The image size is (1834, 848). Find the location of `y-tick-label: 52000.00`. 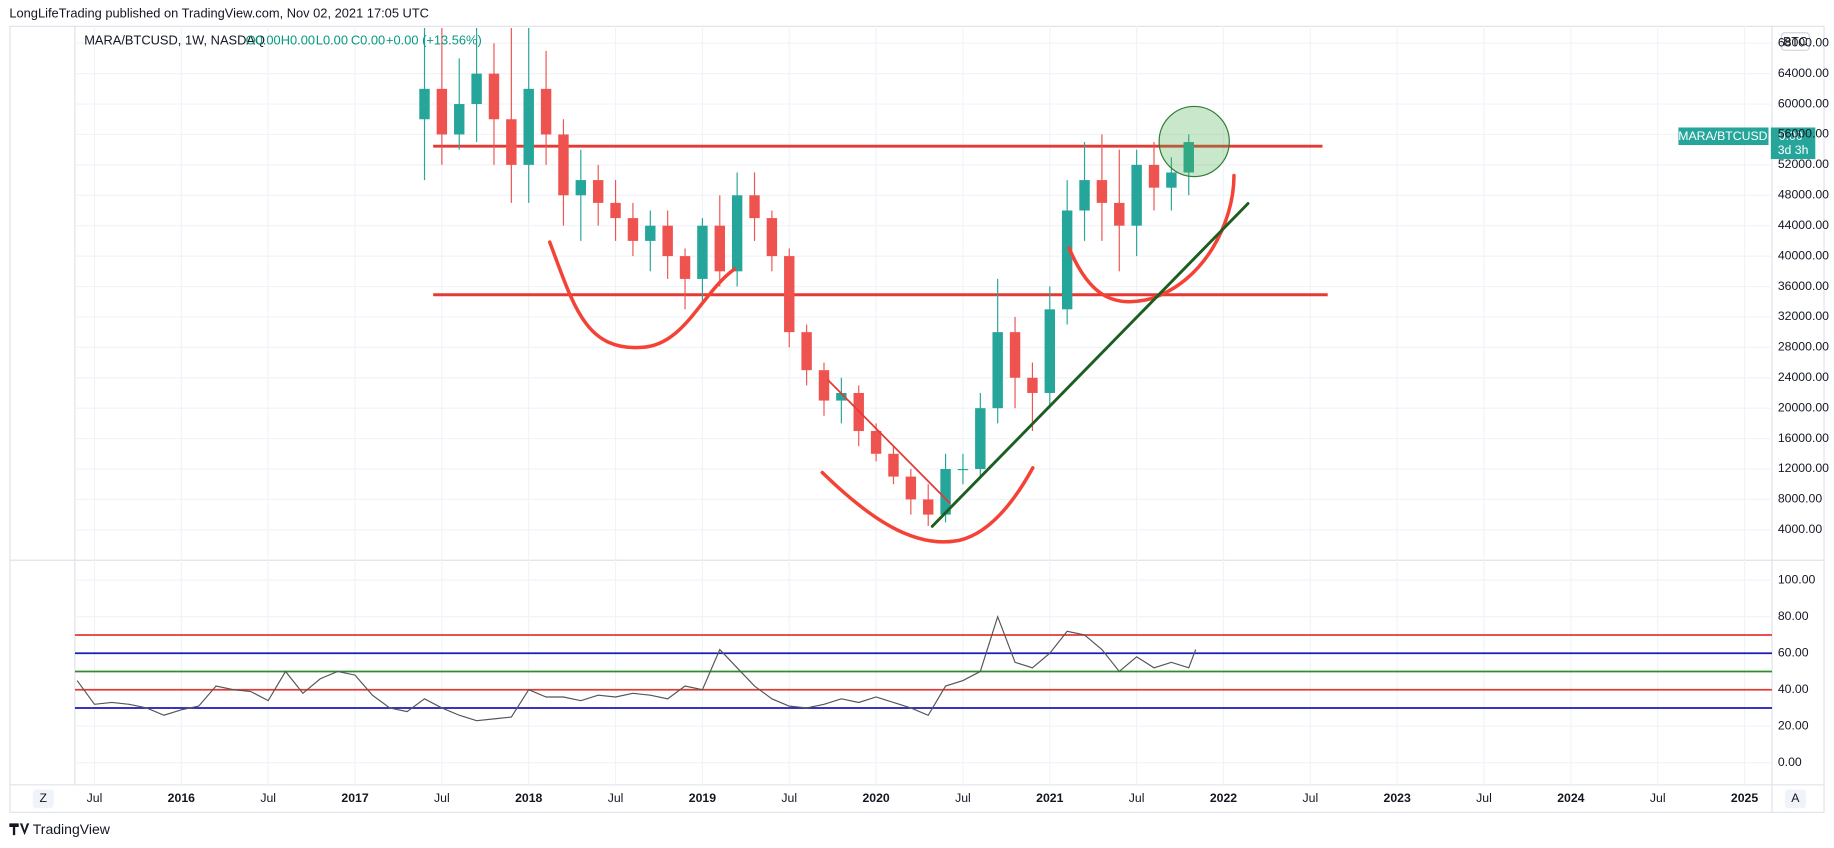

y-tick-label: 52000.00 is located at coordinates (1803, 164).